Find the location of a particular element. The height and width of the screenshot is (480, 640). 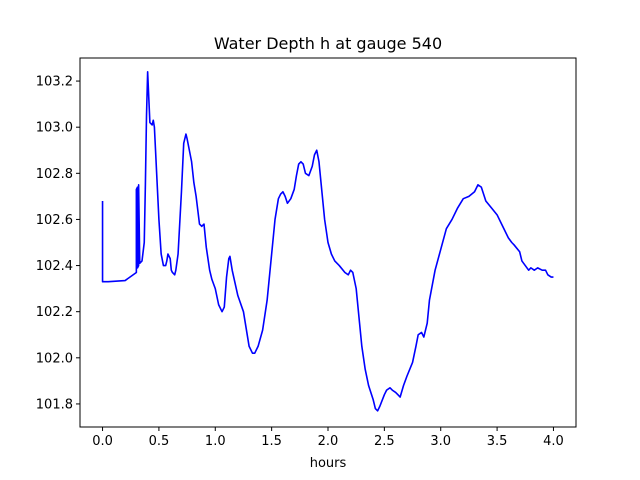

x-tick-label: 3.0 is located at coordinates (440, 441).